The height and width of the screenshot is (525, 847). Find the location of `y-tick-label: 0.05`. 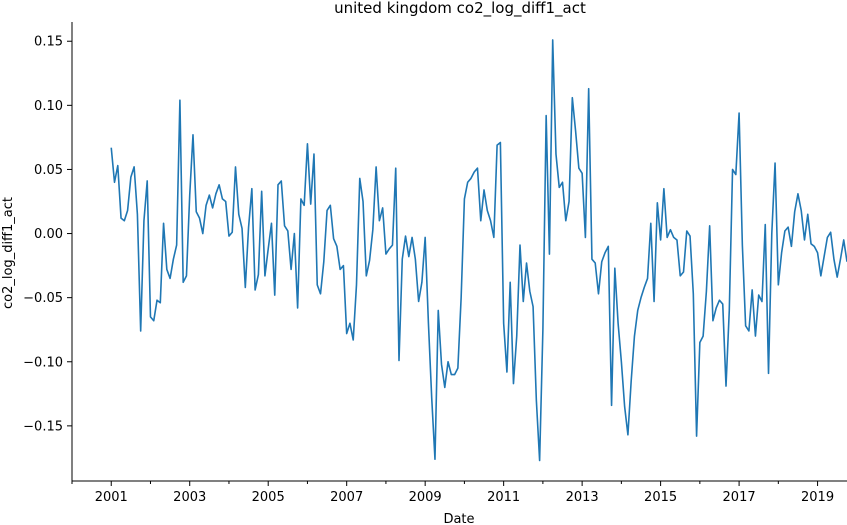

y-tick-label: 0.05 is located at coordinates (48, 170).